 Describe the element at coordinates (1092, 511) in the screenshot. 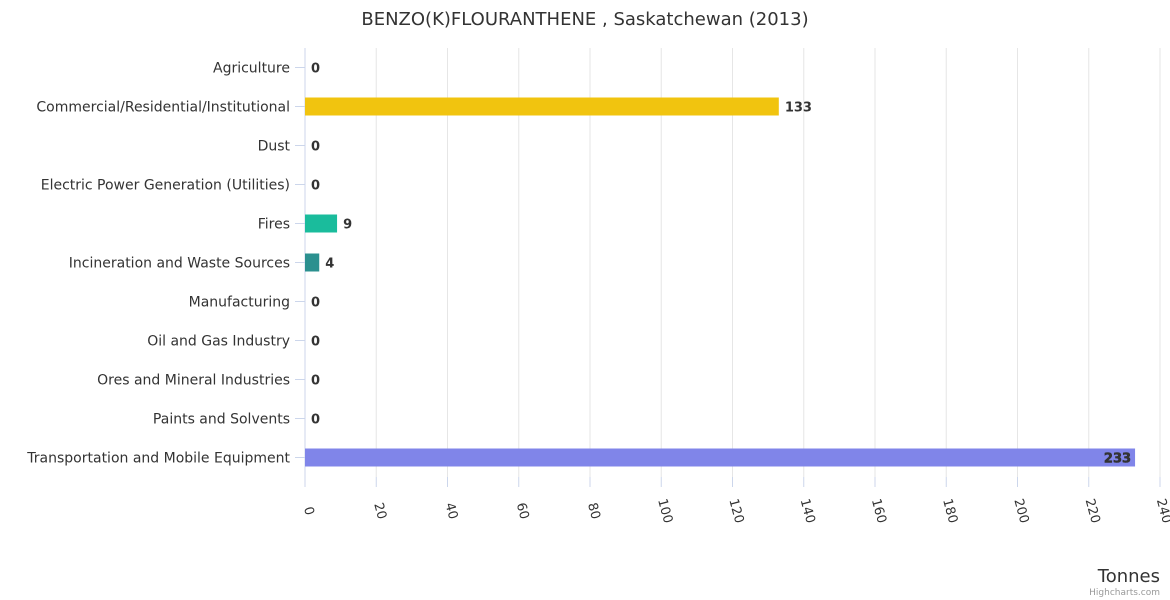

I see `x-tick-label: 220` at that location.